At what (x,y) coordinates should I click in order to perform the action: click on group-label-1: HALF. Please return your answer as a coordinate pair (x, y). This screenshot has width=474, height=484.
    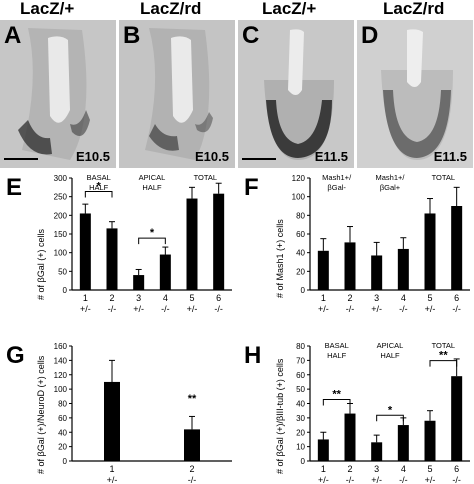
    Looking at the image, I should click on (99, 187).